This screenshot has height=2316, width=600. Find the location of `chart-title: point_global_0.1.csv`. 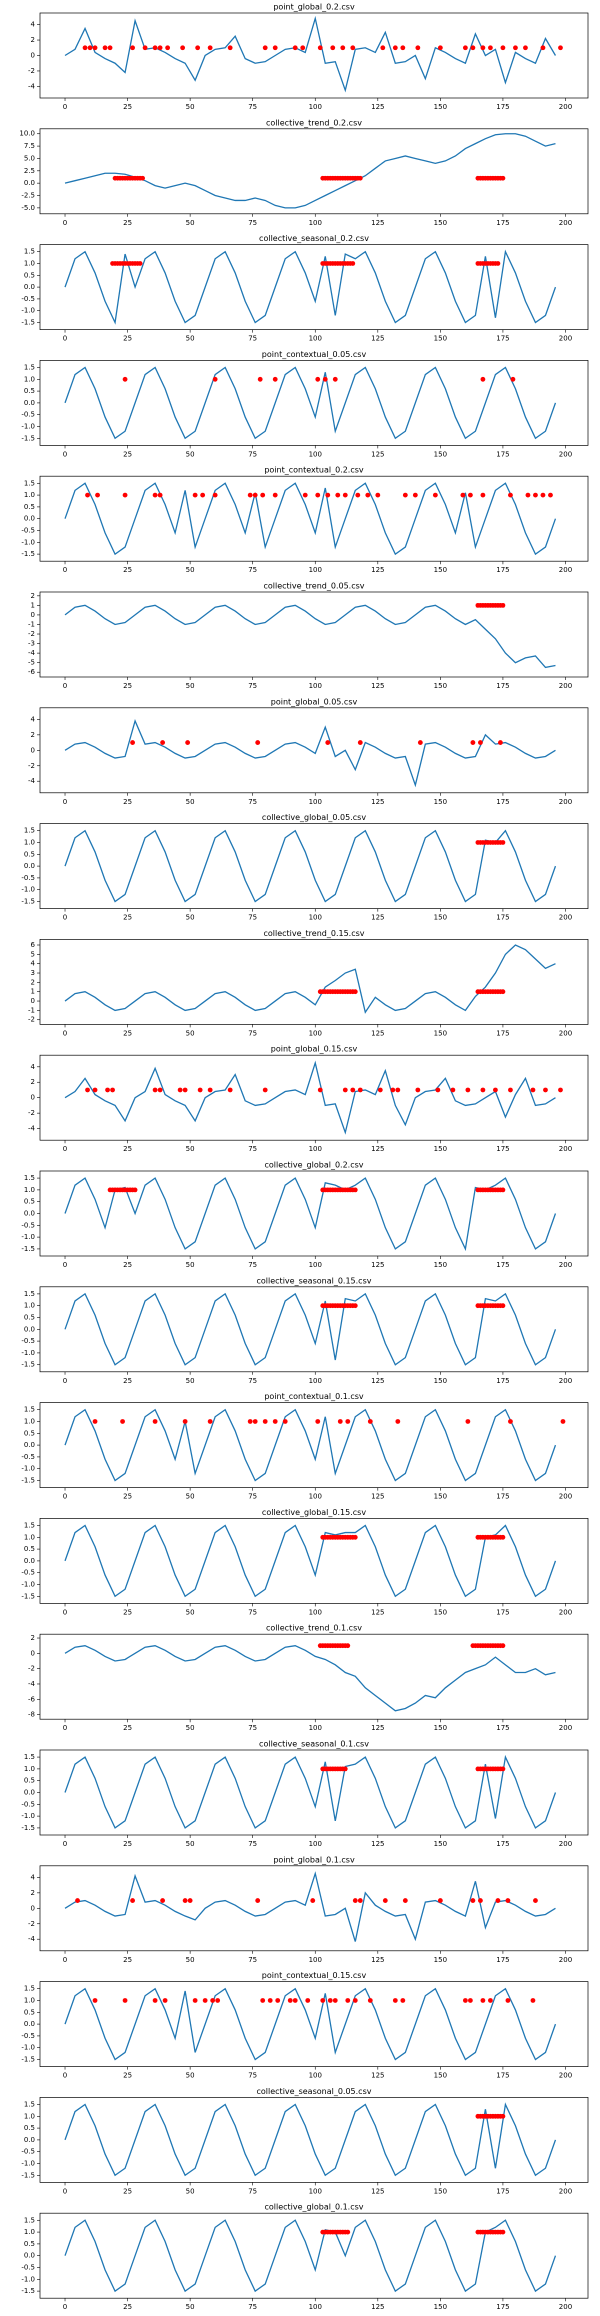

chart-title: point_global_0.1.csv is located at coordinates (314, 1859).